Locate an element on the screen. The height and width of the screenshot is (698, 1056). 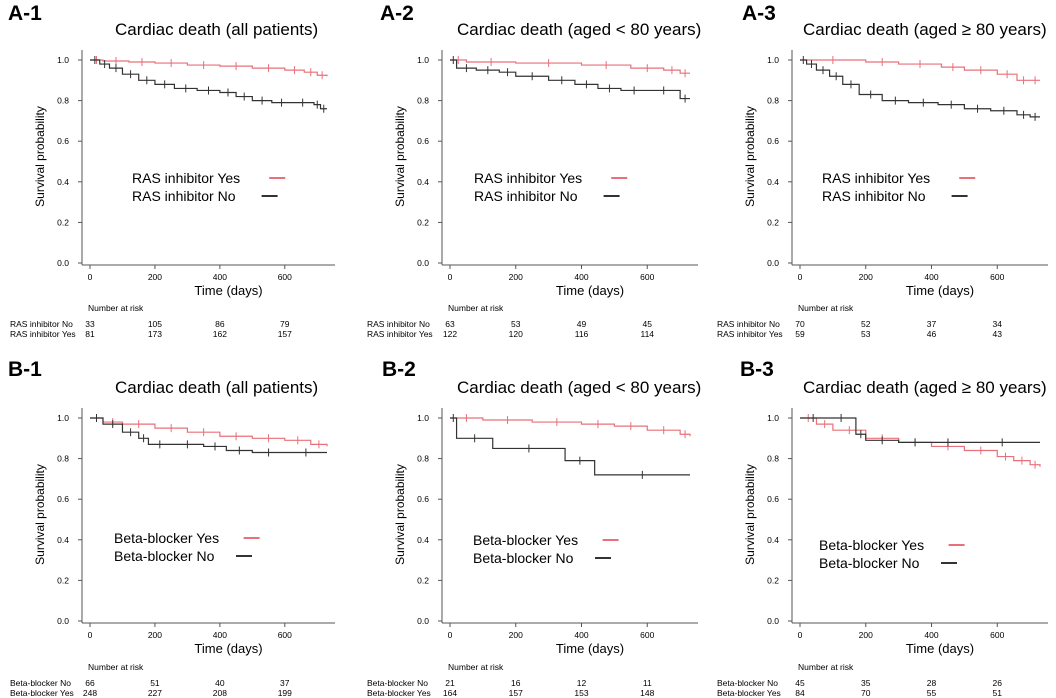
risk-value: 53 is located at coordinates (866, 334).